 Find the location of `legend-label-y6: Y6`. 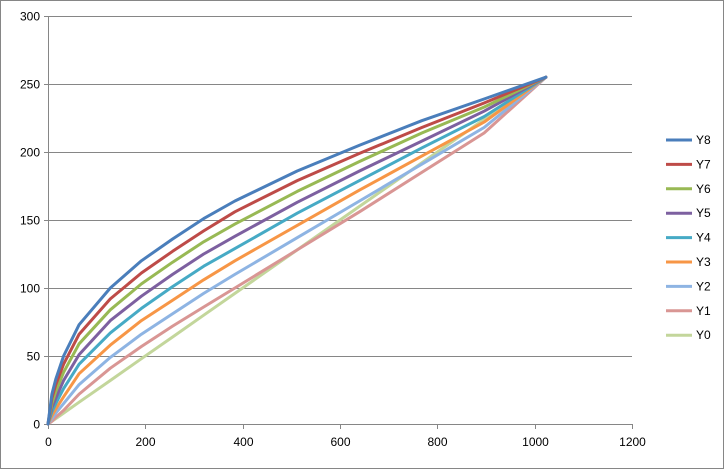

legend-label-y6: Y6 is located at coordinates (703, 189).